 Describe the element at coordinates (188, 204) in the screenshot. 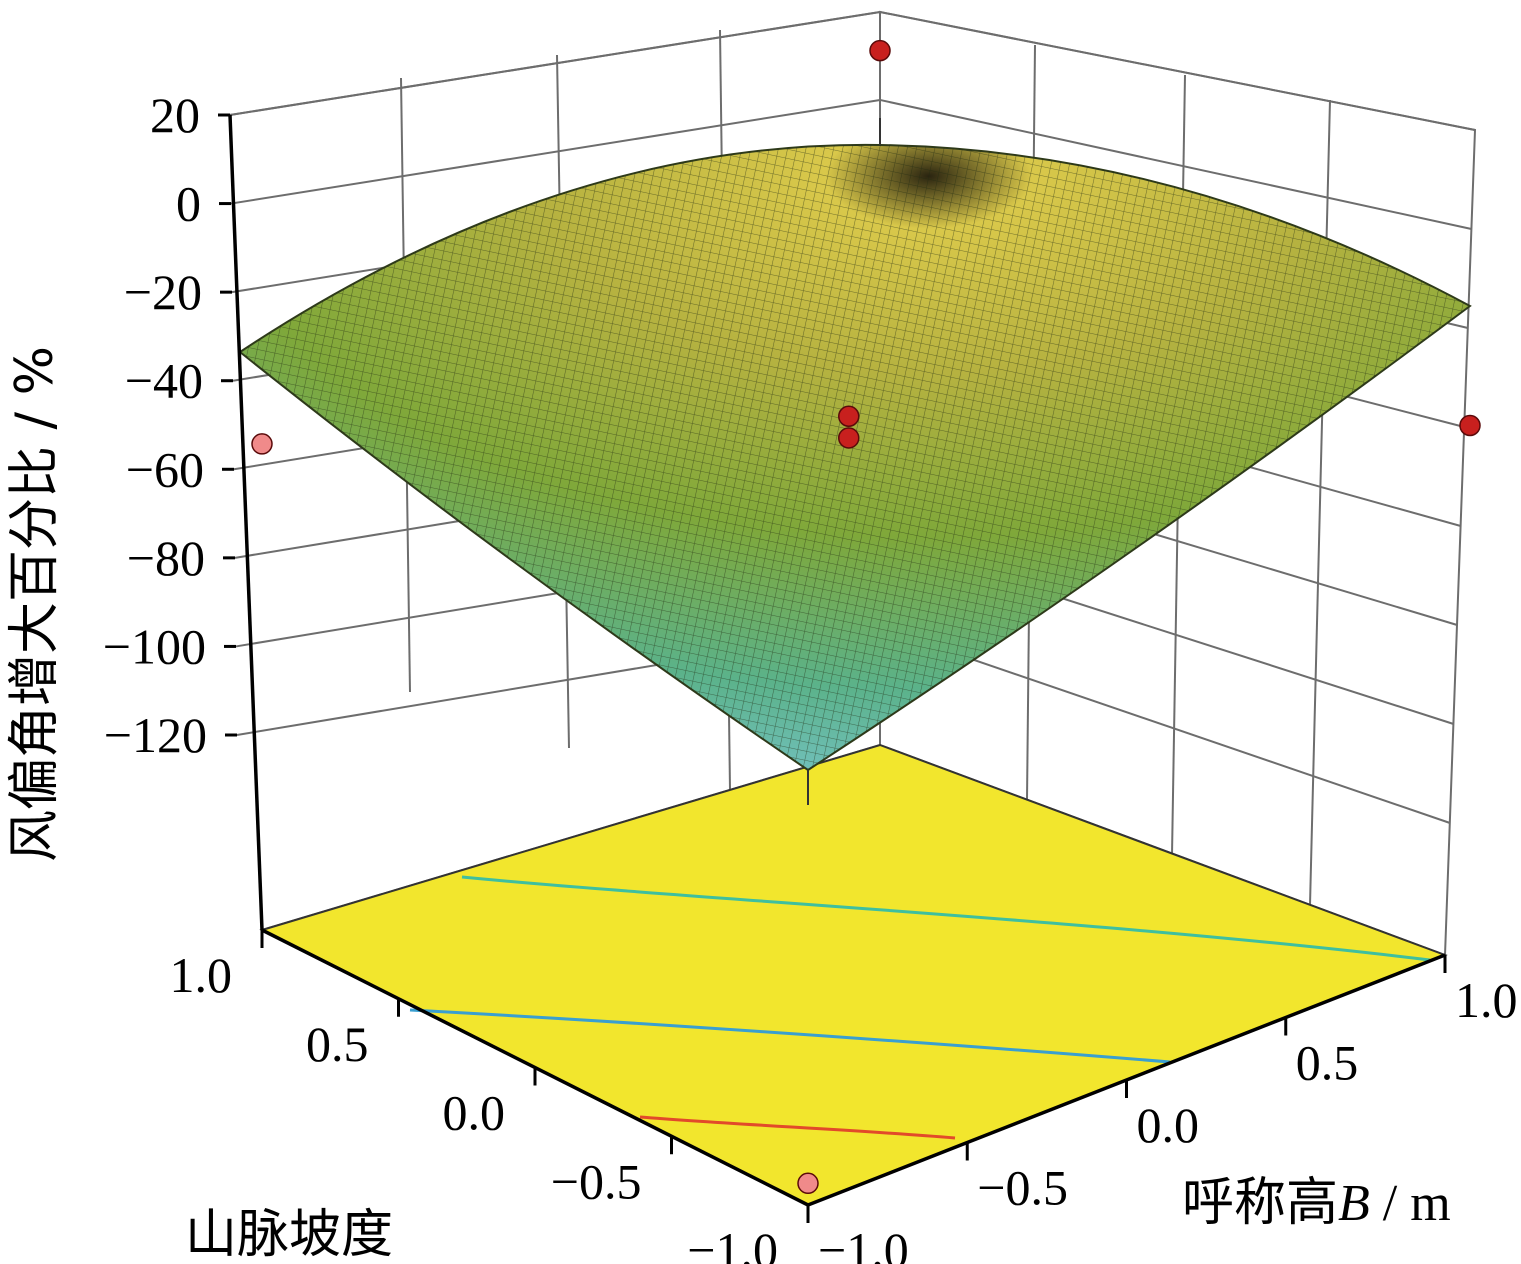

I see `z-tick-label: 0` at that location.